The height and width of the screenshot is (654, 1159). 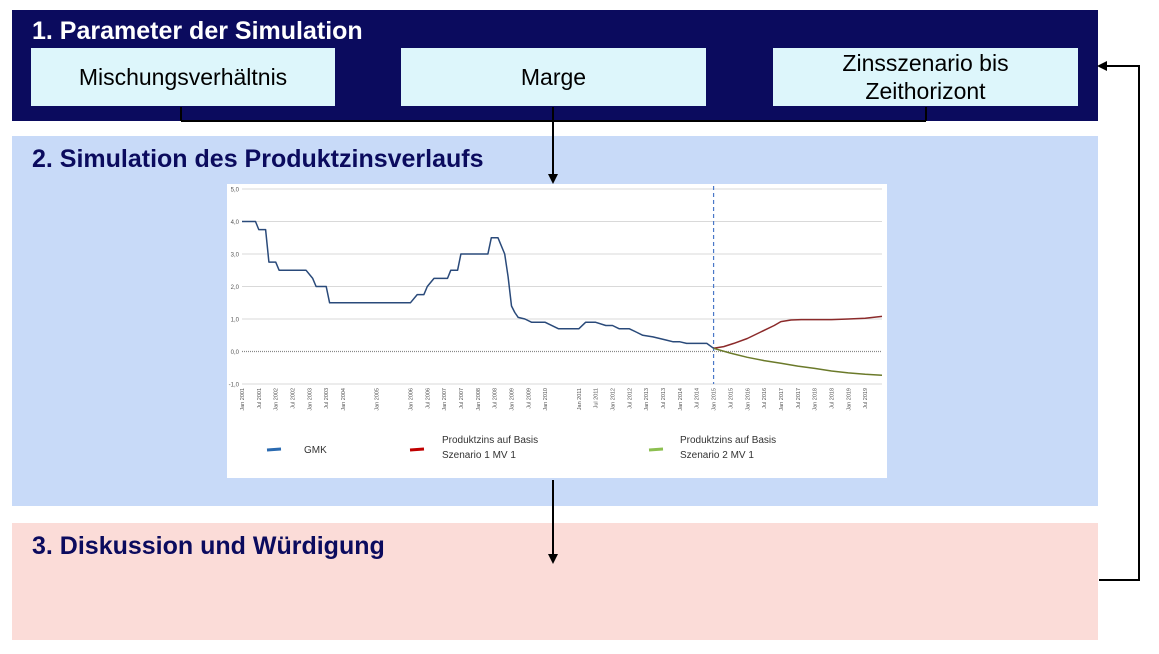 I want to click on scenario1-series-line, so click(x=798, y=332).